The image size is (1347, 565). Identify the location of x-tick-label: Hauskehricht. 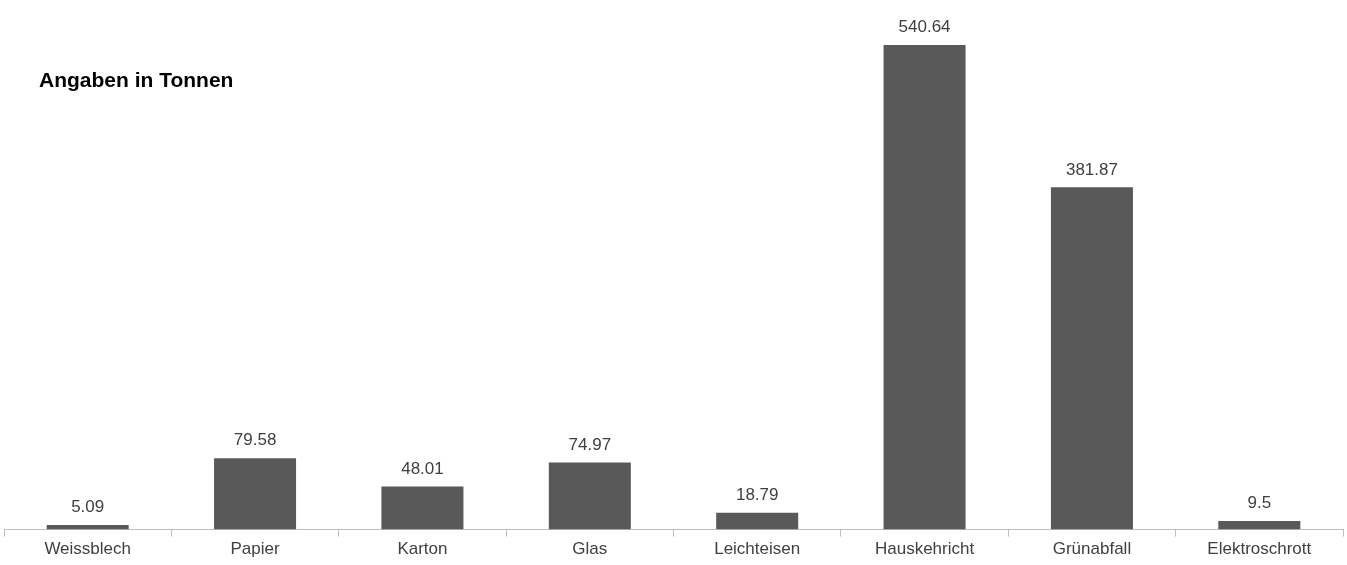
(924, 549).